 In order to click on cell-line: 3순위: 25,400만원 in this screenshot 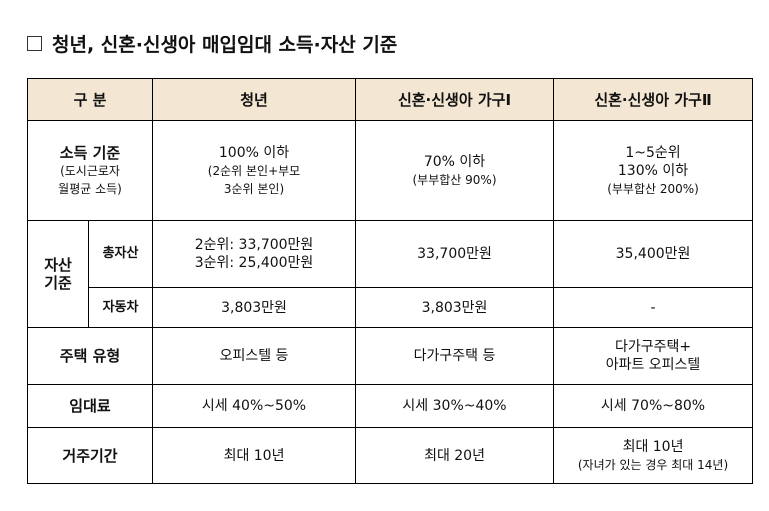, I will do `click(254, 263)`.